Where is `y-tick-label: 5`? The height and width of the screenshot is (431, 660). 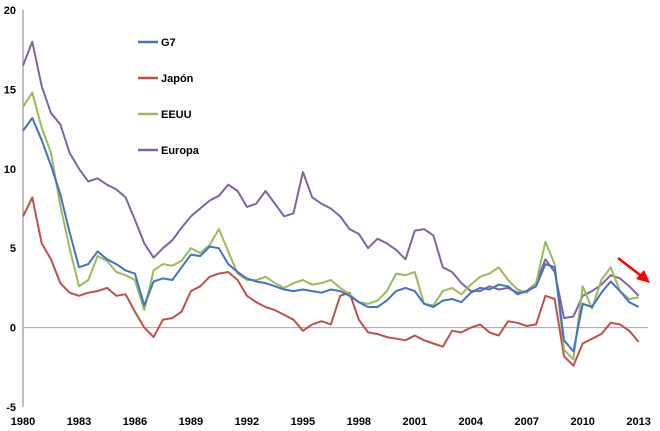 y-tick-label: 5 is located at coordinates (13, 249).